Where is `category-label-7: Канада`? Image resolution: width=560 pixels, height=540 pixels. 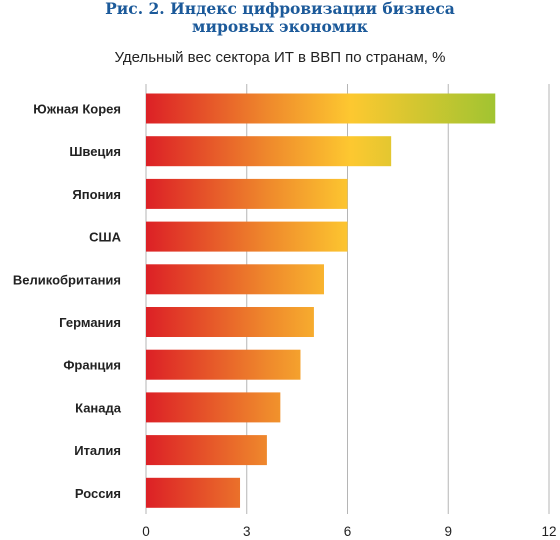 category-label-7: Канада is located at coordinates (98, 407).